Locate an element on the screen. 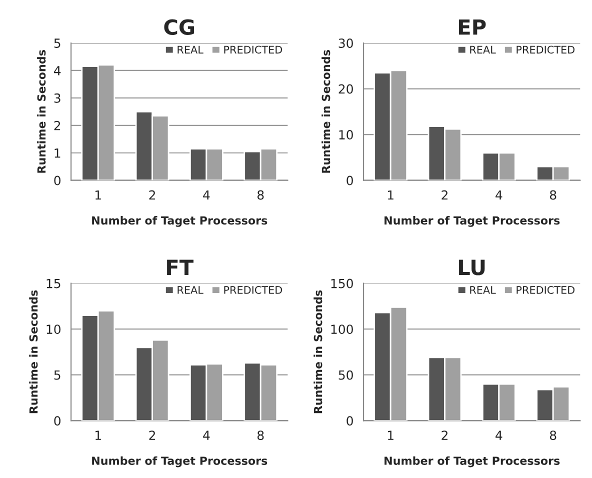 The image size is (592, 478). y-tick-label: 150 is located at coordinates (342, 283).